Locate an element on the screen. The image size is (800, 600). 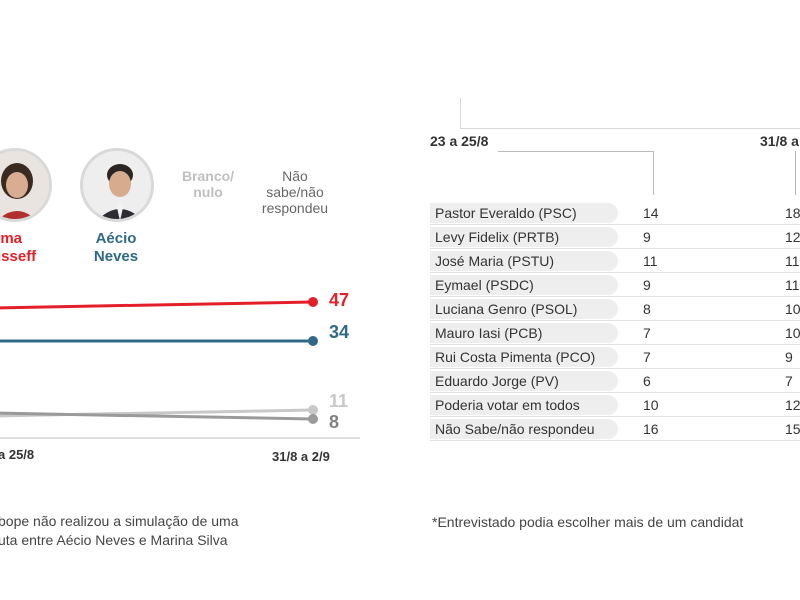
table-row-value-col2: 9 is located at coordinates (789, 357).